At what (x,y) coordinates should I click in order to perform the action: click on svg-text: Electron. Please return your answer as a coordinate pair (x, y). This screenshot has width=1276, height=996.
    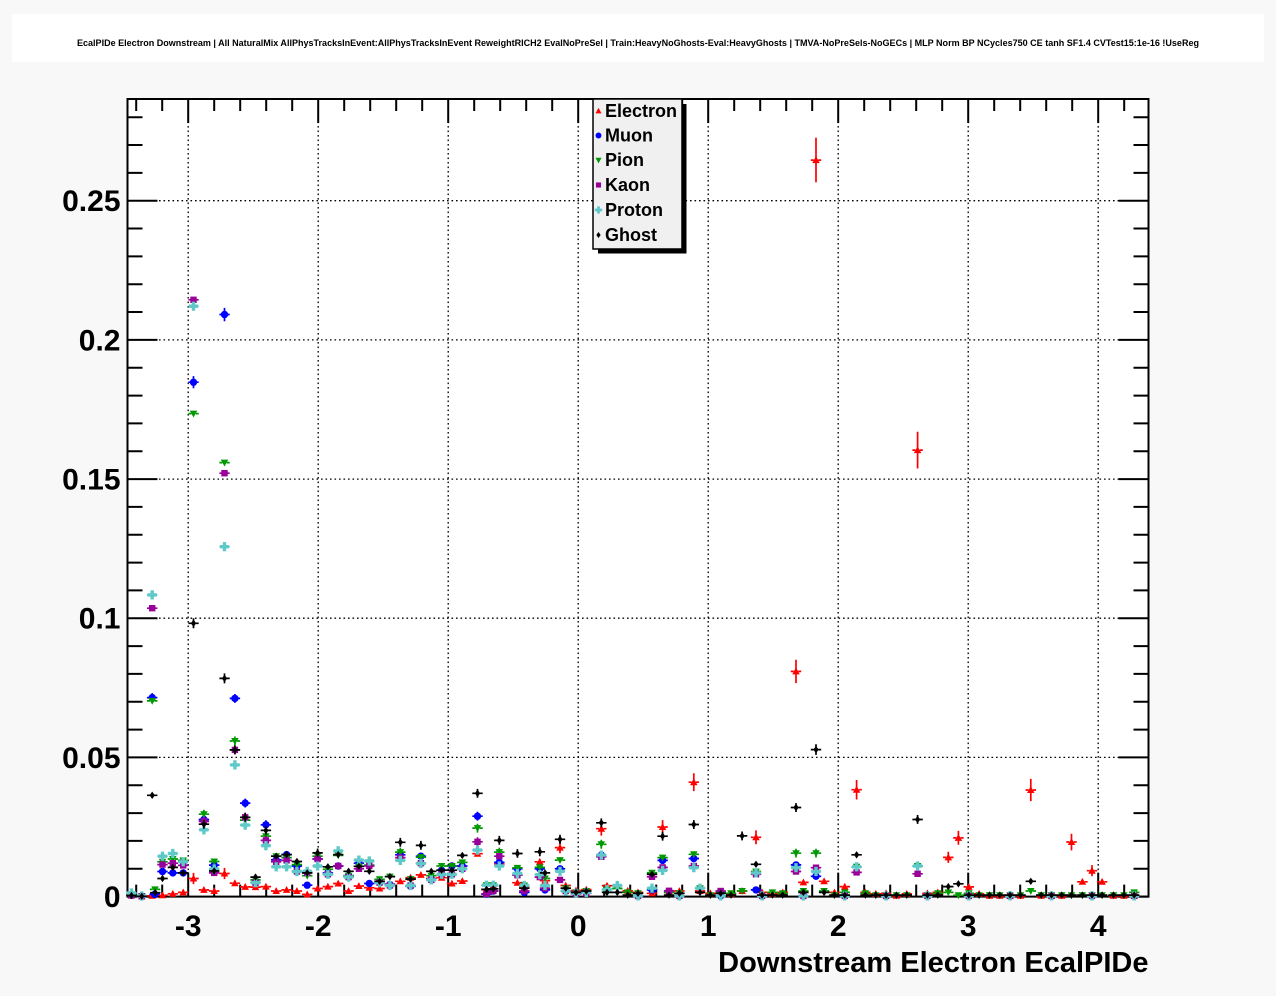
    Looking at the image, I should click on (641, 111).